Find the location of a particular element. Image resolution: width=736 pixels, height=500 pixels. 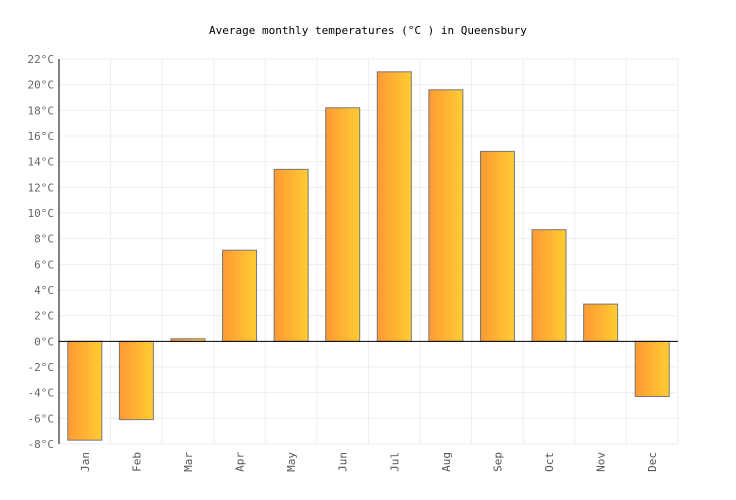

x-tick-label: Oct is located at coordinates (549, 462).